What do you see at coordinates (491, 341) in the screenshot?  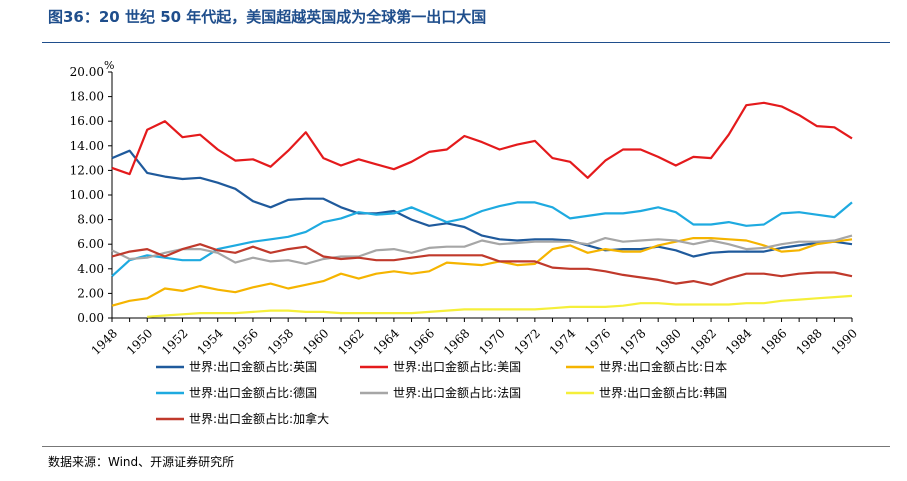 I see `x-tick-label: 1970` at bounding box center [491, 341].